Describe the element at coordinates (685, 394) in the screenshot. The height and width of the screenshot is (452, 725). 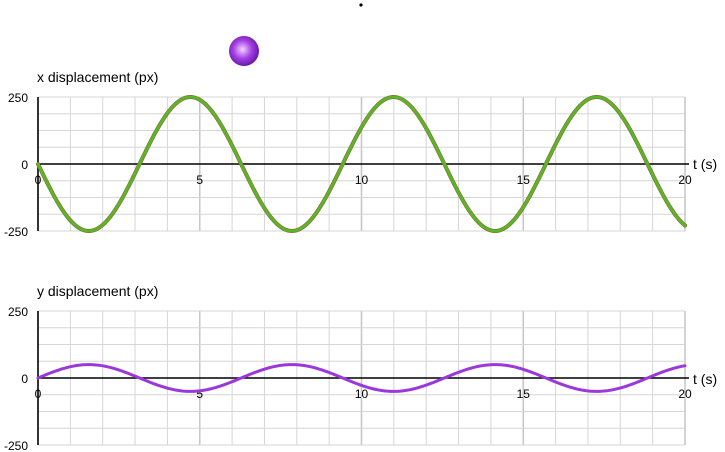
I see `y-xtick-label: 20` at that location.